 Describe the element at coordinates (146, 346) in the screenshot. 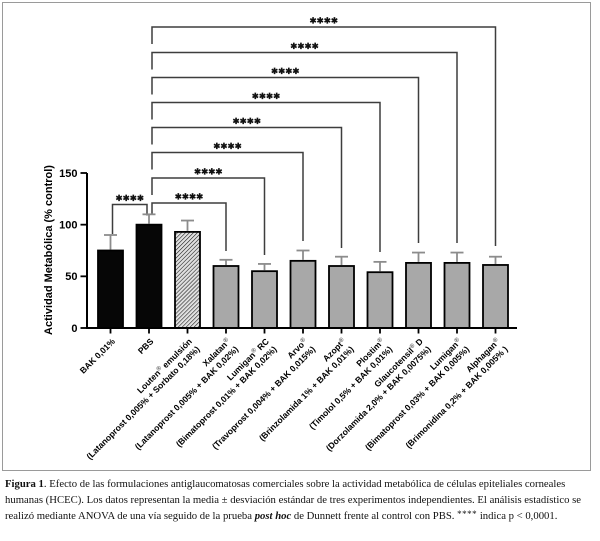

I see `x-category-label: PBS` at that location.